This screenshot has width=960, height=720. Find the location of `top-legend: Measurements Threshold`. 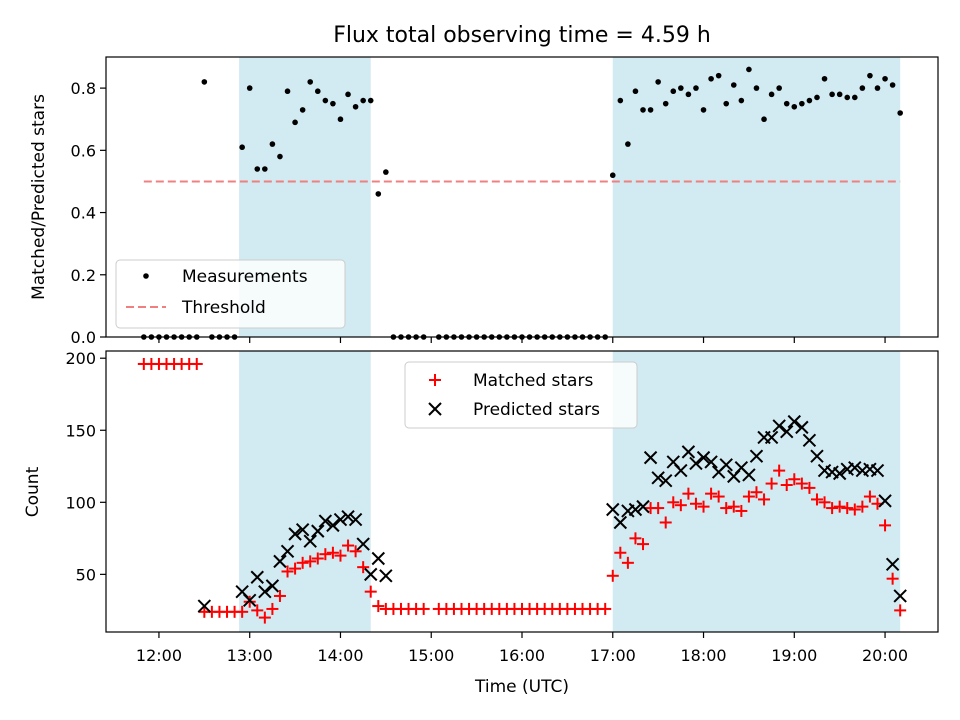

top-legend: Measurements Threshold is located at coordinates (230, 294).